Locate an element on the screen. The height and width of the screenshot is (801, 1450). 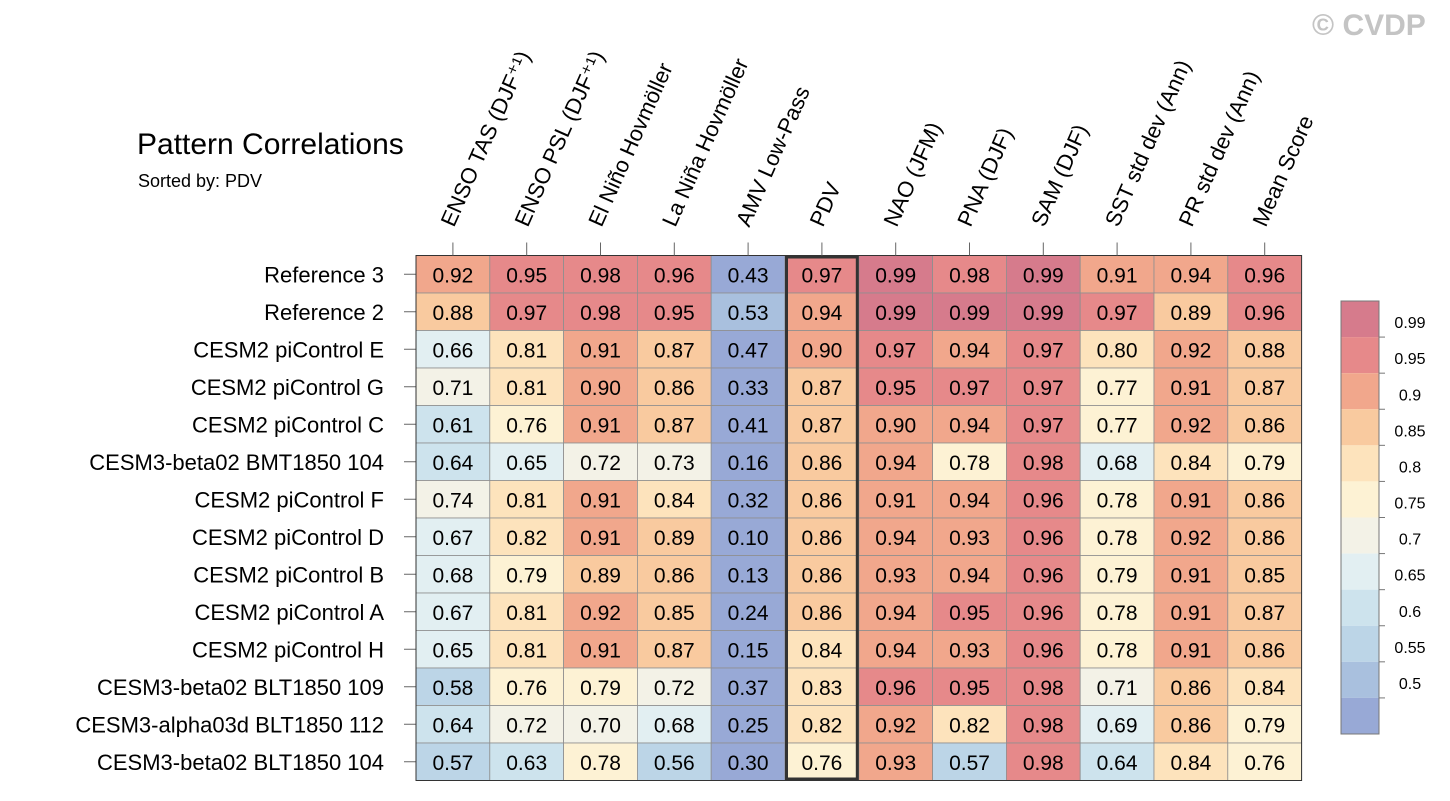
cell-value: 0.87 is located at coordinates (821, 425).